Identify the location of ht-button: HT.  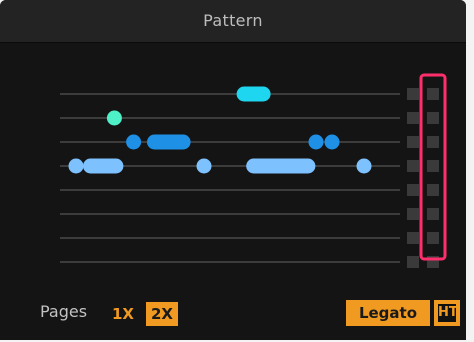
(447, 313).